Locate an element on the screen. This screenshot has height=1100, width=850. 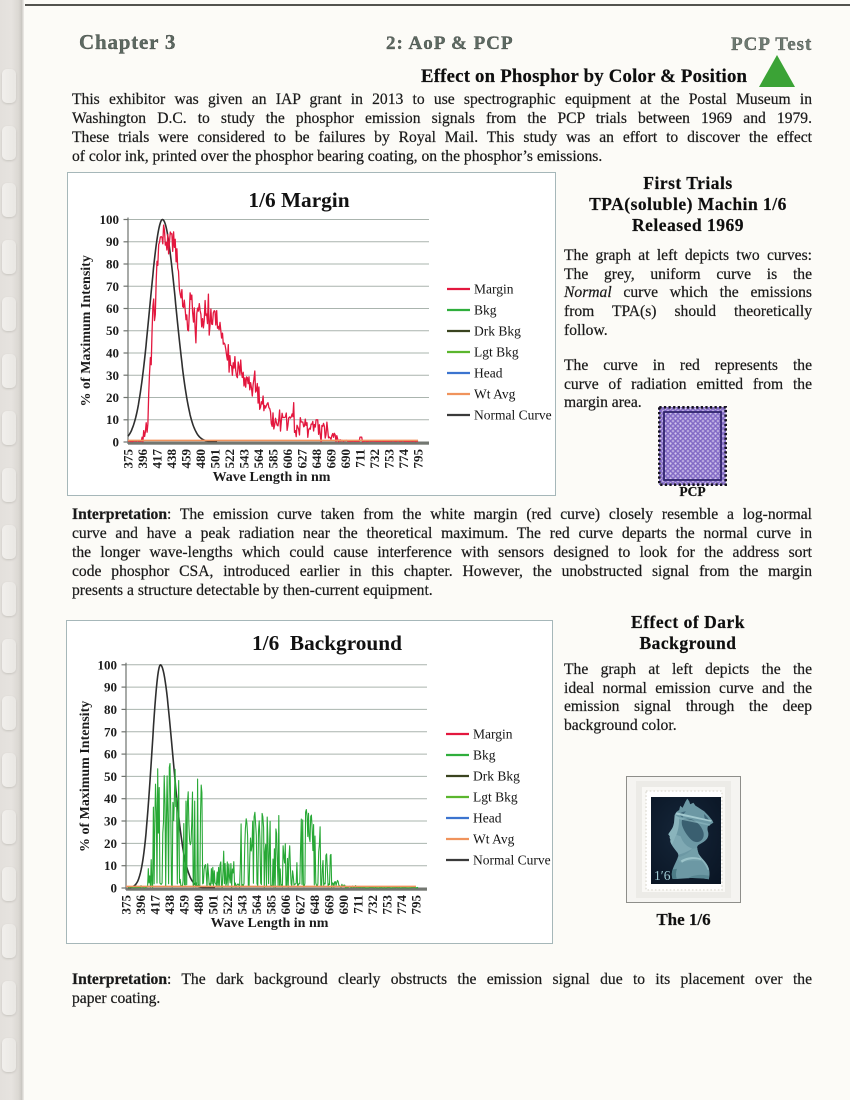
svg-text: 1′6 is located at coordinates (662, 875).